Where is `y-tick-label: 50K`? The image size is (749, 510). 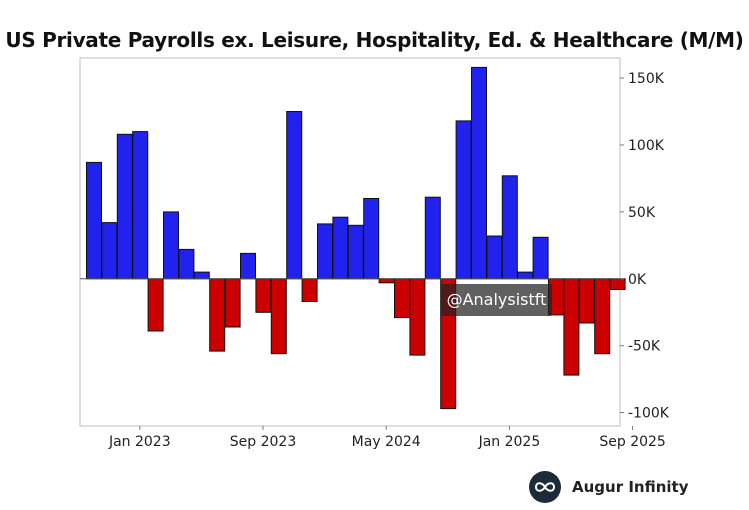 y-tick-label: 50K is located at coordinates (642, 213).